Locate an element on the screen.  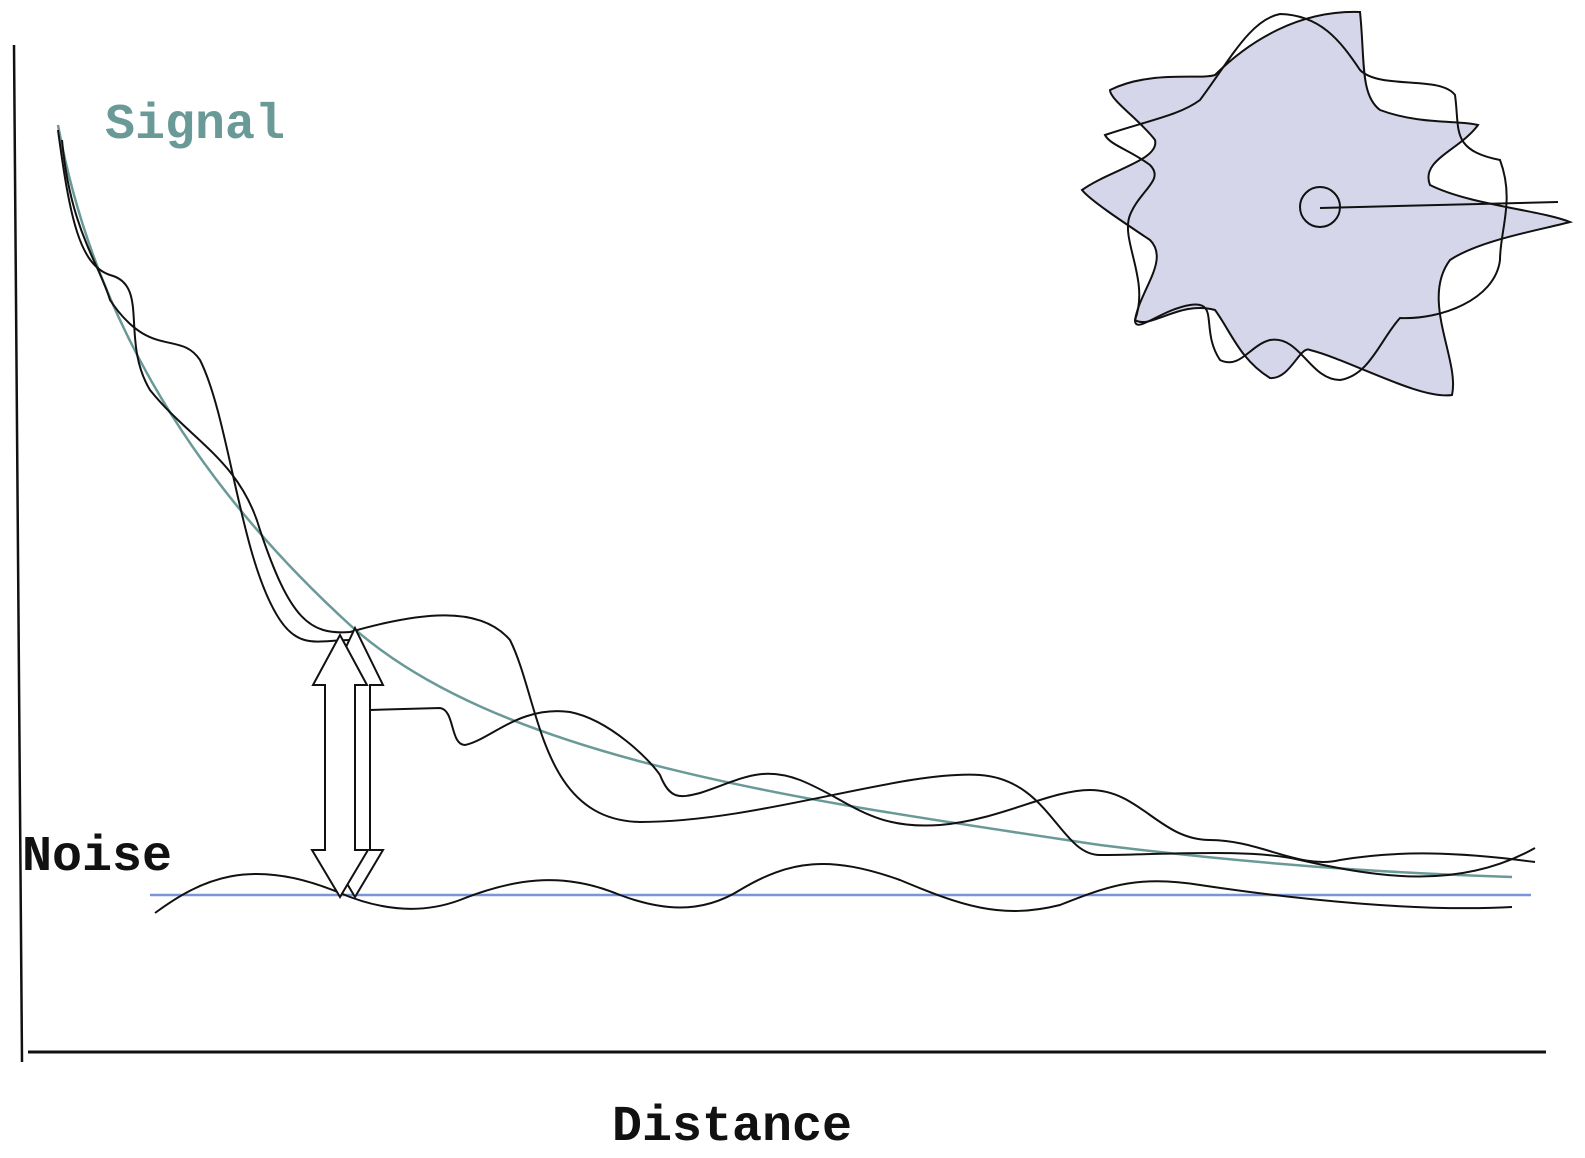
source-ray is located at coordinates (1439, 205).